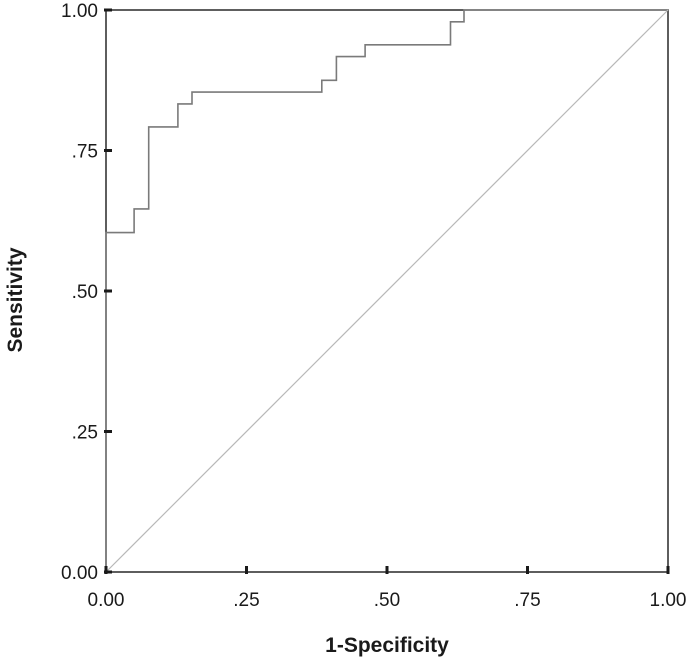 The image size is (689, 660). Describe the element at coordinates (387, 645) in the screenshot. I see `x-axis-title: 1-Specificity` at that location.